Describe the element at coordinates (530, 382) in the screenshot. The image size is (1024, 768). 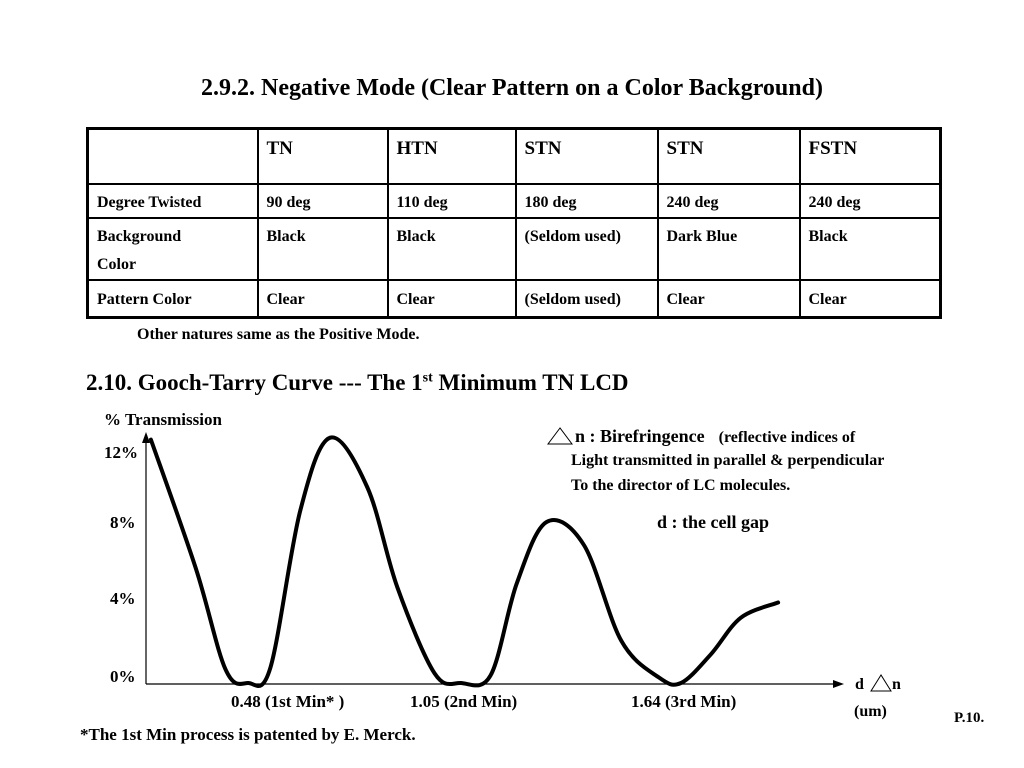
I see `section-title-suffix: Minimum TN LCD` at that location.